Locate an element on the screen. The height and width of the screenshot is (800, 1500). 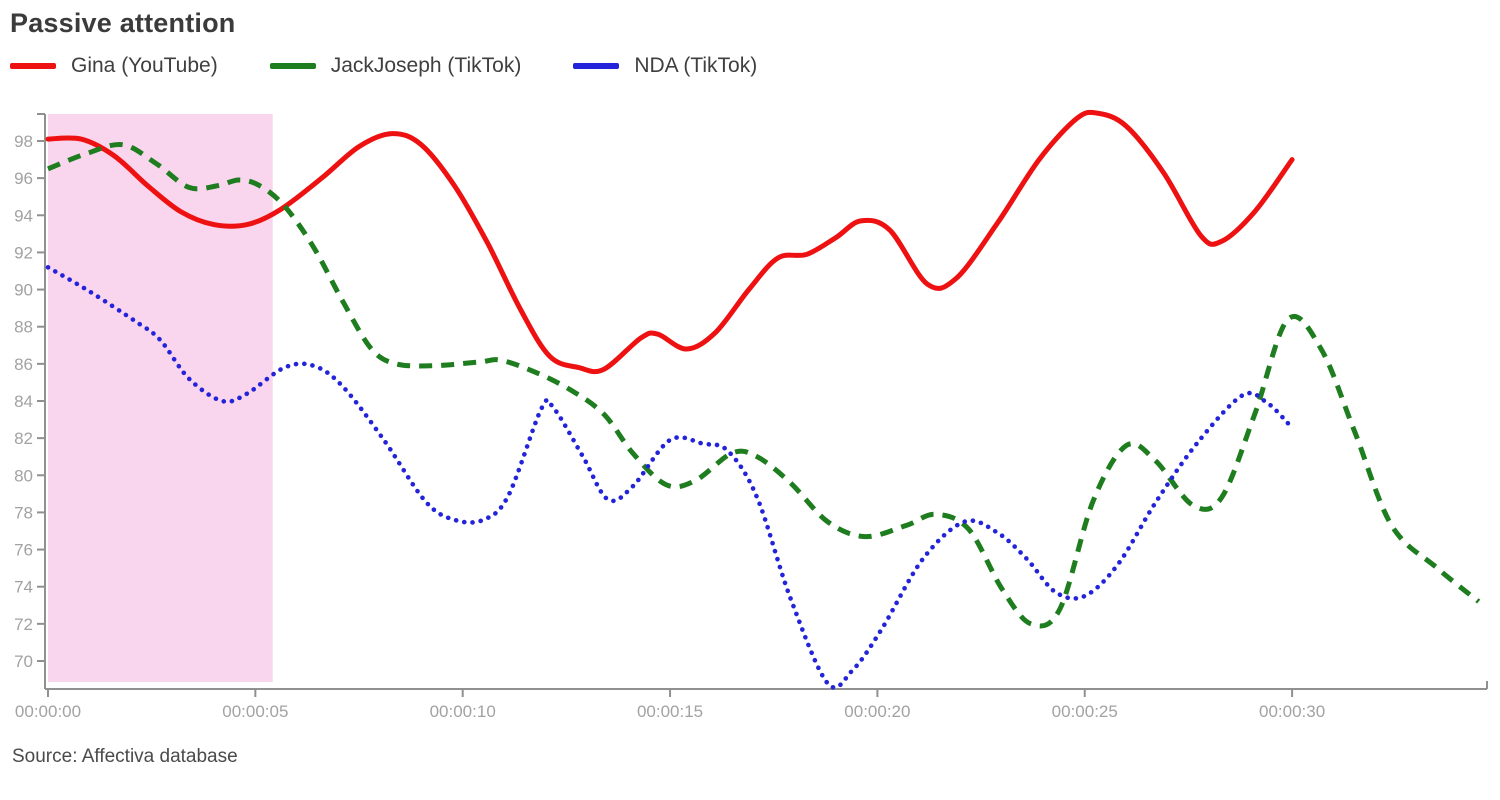
legend-item-jackjoseph: JackJoseph (TikTok) is located at coordinates (395, 66).